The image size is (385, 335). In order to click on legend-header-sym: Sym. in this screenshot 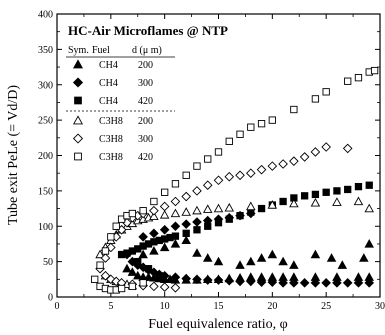, I will do `click(78, 50)`.